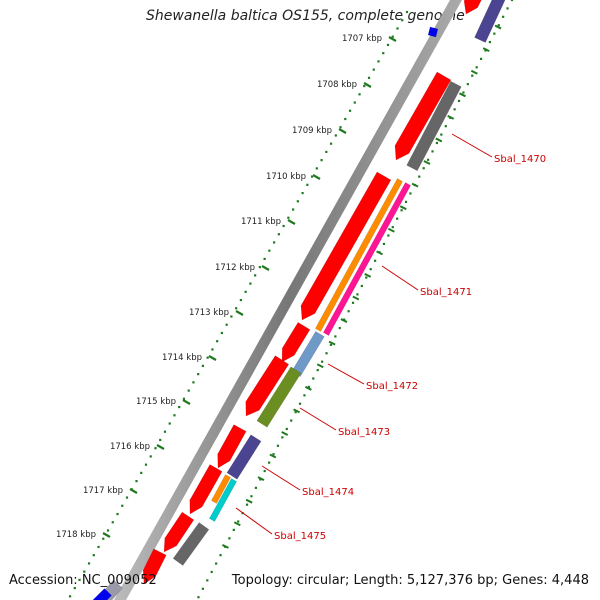  Describe the element at coordinates (446, 292) in the screenshot. I see `gene-label: Sbal_1471` at that location.